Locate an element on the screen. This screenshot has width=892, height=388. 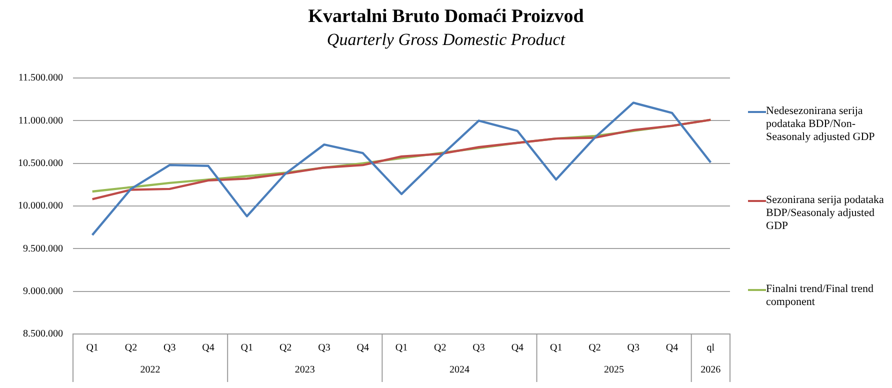
text: 2023 is located at coordinates (304, 370).